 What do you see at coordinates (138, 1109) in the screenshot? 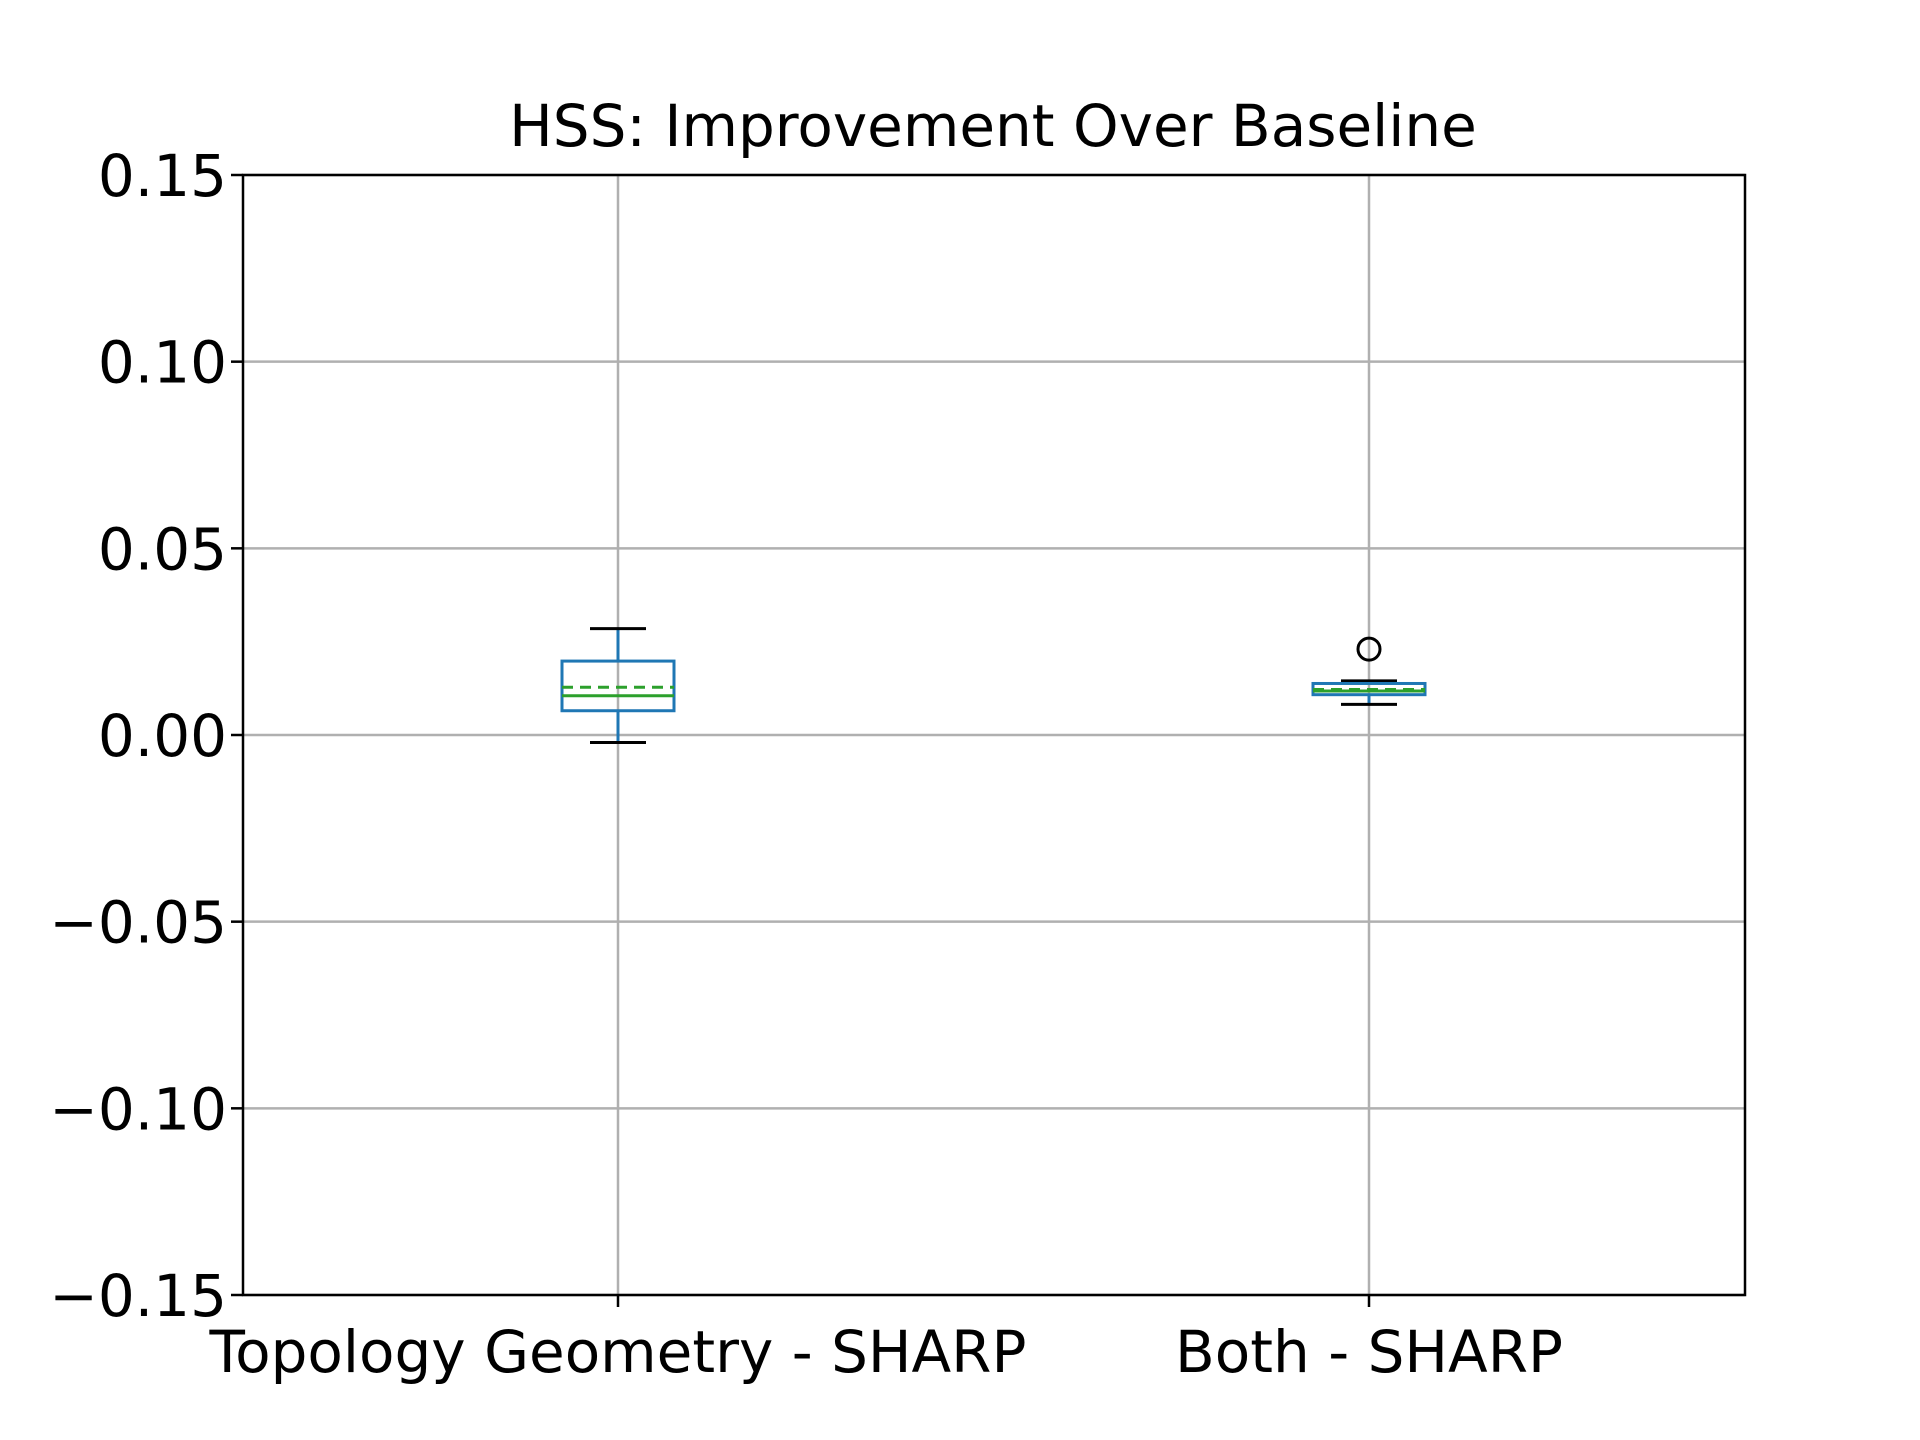
I see `y-tick-label: −0.10` at bounding box center [138, 1109].